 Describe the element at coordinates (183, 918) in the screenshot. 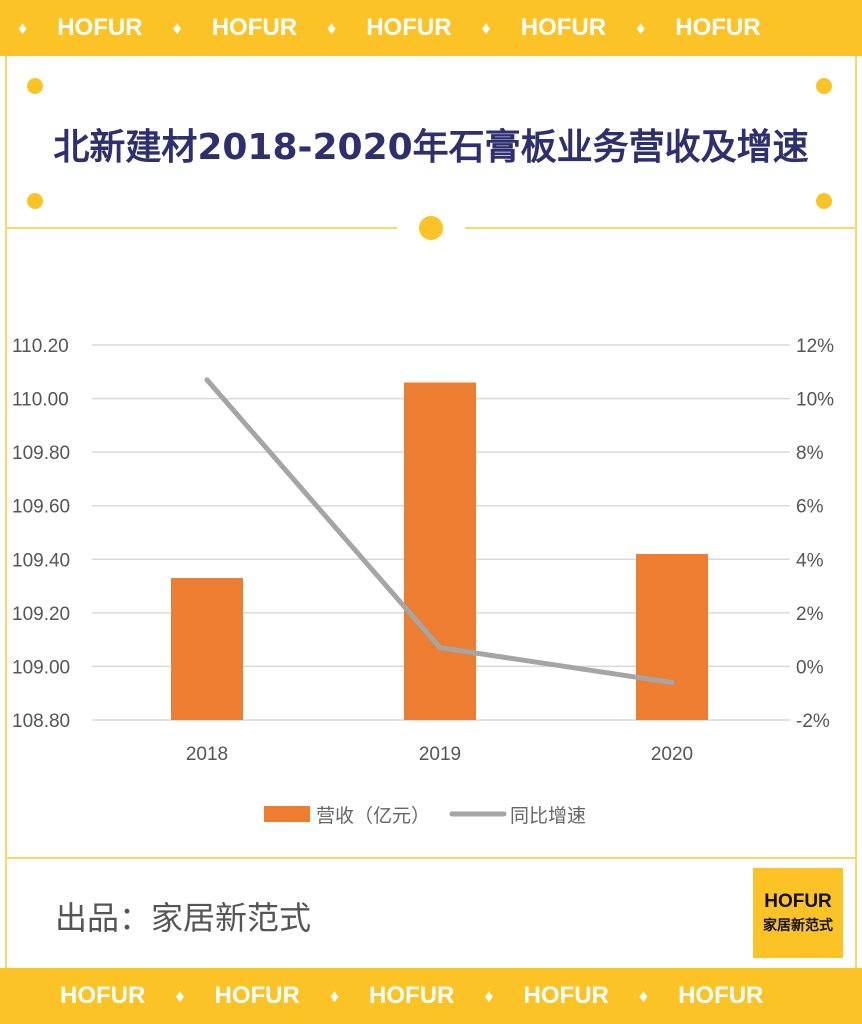

I see `credit-text: 出品：家居新范式` at that location.